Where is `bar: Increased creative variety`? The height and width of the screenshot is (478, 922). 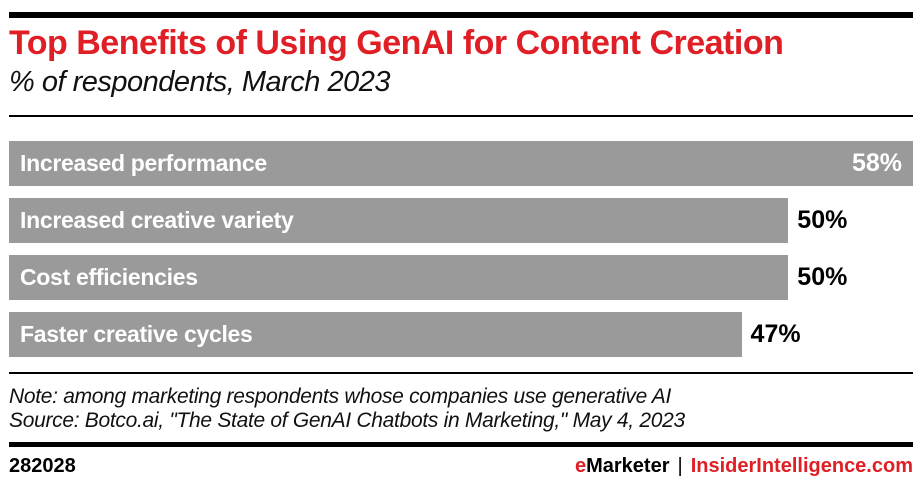
bar: Increased creative variety is located at coordinates (399, 220).